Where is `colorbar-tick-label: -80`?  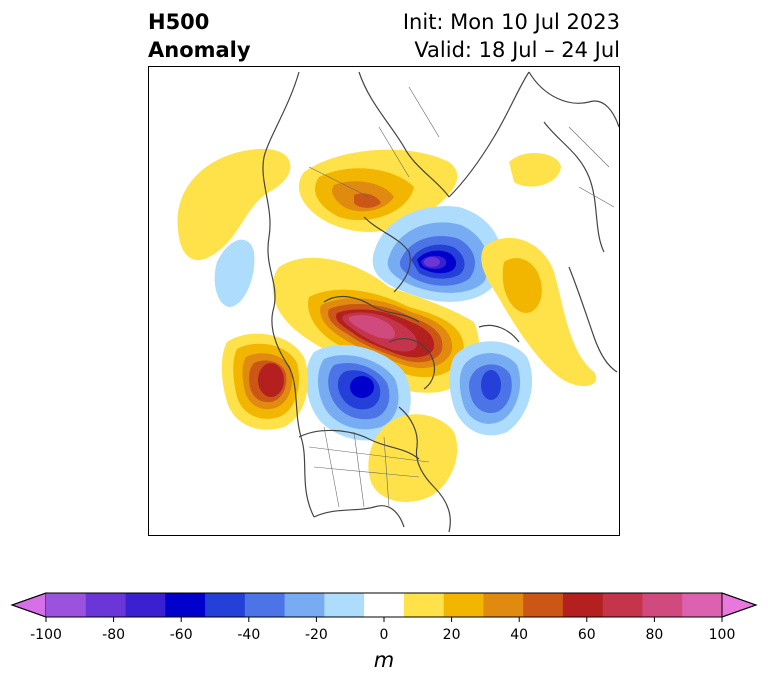 colorbar-tick-label: -80 is located at coordinates (114, 635).